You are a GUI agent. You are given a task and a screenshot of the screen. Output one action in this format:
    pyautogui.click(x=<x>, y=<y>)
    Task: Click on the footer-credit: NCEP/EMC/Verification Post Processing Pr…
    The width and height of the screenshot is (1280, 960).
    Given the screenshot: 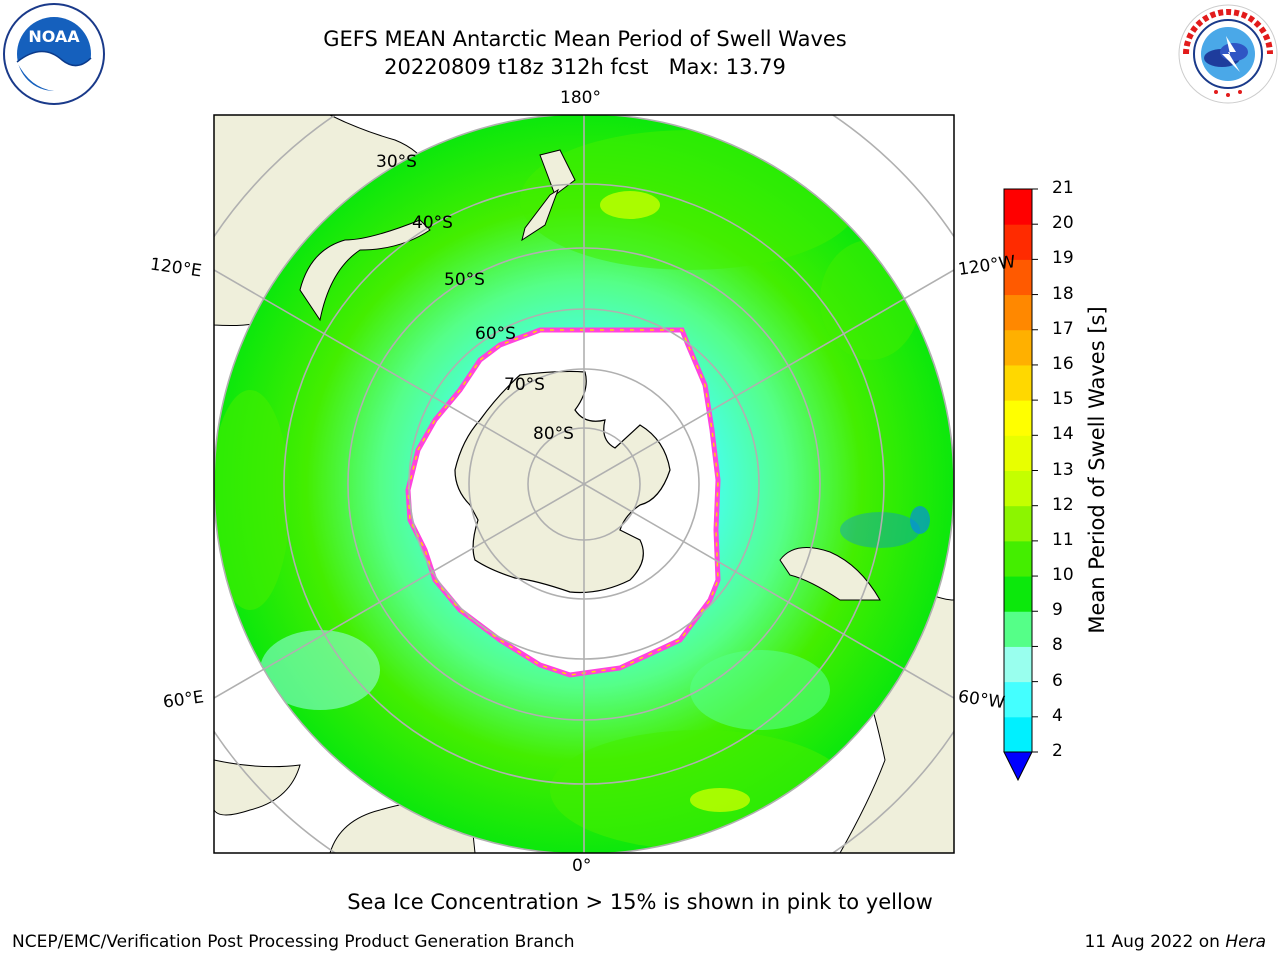 What is the action you would take?
    pyautogui.click(x=293, y=942)
    